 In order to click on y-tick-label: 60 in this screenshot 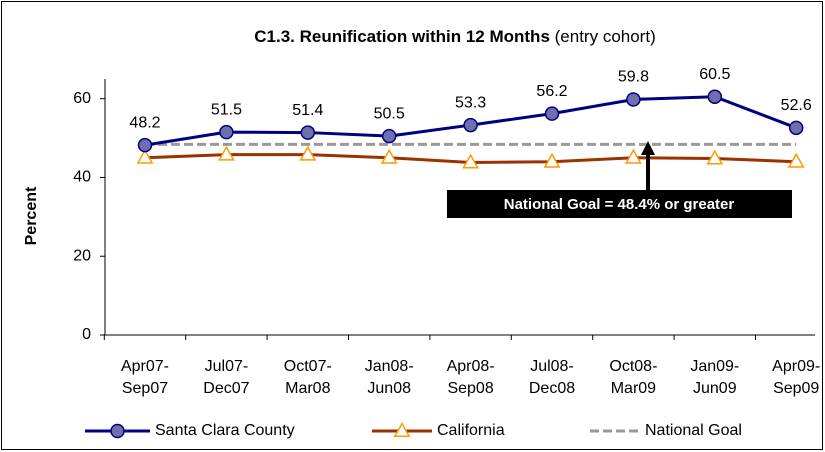, I will do `click(82, 98)`.